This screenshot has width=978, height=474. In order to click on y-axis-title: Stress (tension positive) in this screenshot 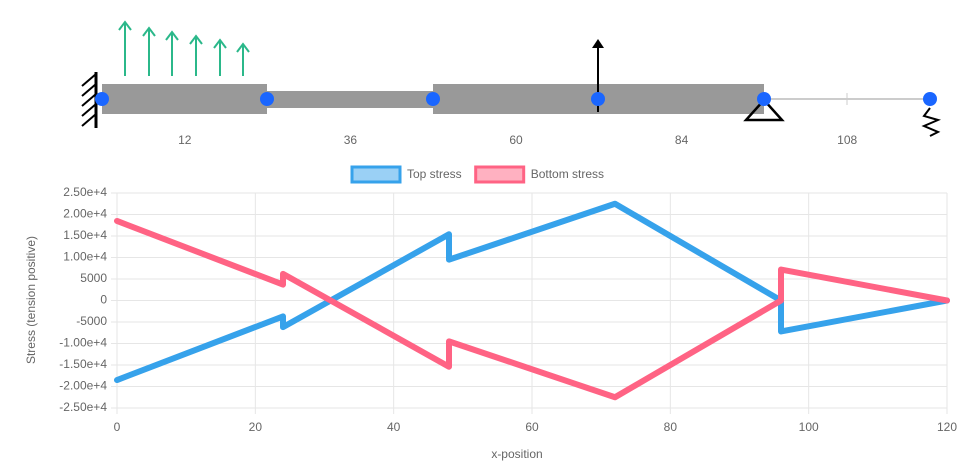, I will do `click(31, 300)`.